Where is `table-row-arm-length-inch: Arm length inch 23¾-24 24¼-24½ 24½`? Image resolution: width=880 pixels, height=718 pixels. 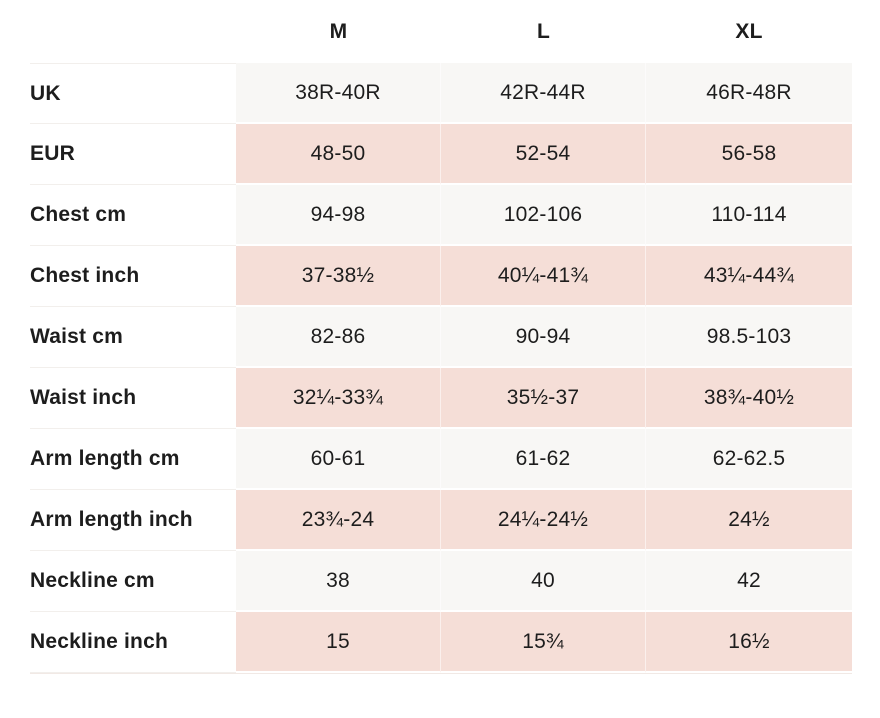 table-row-arm-length-inch: Arm length inch 23¾-24 24¼-24½ 24½ is located at coordinates (441, 520).